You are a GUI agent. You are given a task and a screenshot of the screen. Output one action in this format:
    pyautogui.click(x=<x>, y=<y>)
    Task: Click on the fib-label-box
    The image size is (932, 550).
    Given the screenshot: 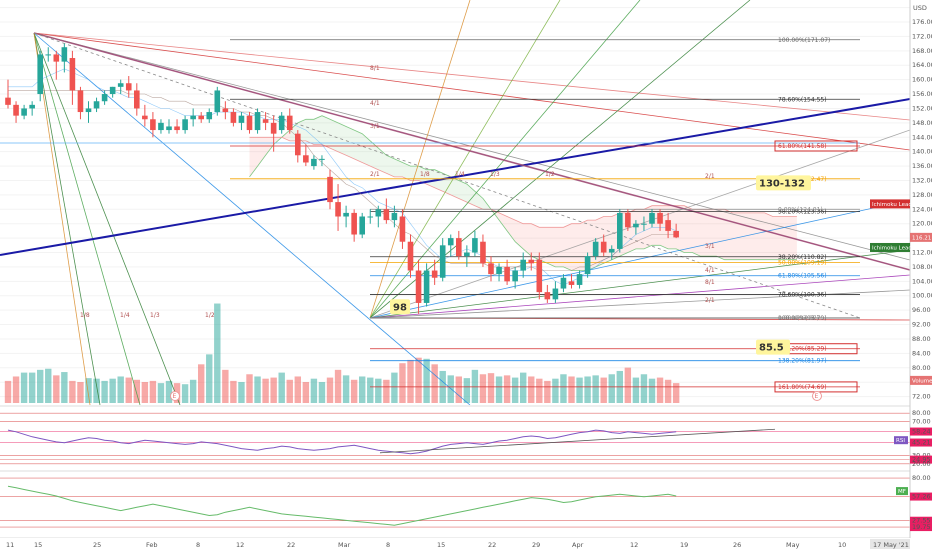 What is the action you would take?
    pyautogui.click(x=816, y=146)
    